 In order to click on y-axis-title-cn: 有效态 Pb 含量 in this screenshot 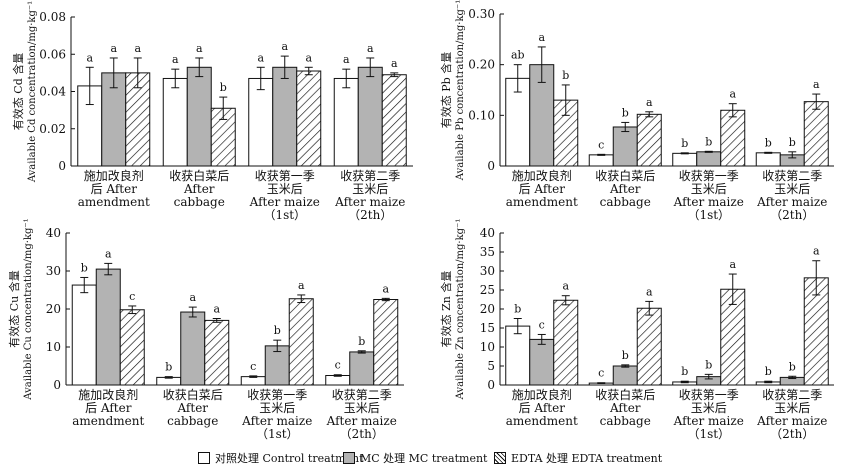, I will do `click(446, 90)`.